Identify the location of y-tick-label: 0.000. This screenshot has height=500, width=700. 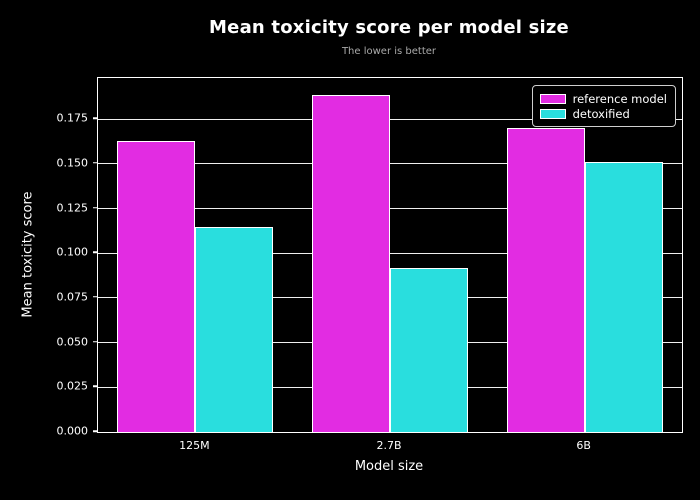
(72, 431).